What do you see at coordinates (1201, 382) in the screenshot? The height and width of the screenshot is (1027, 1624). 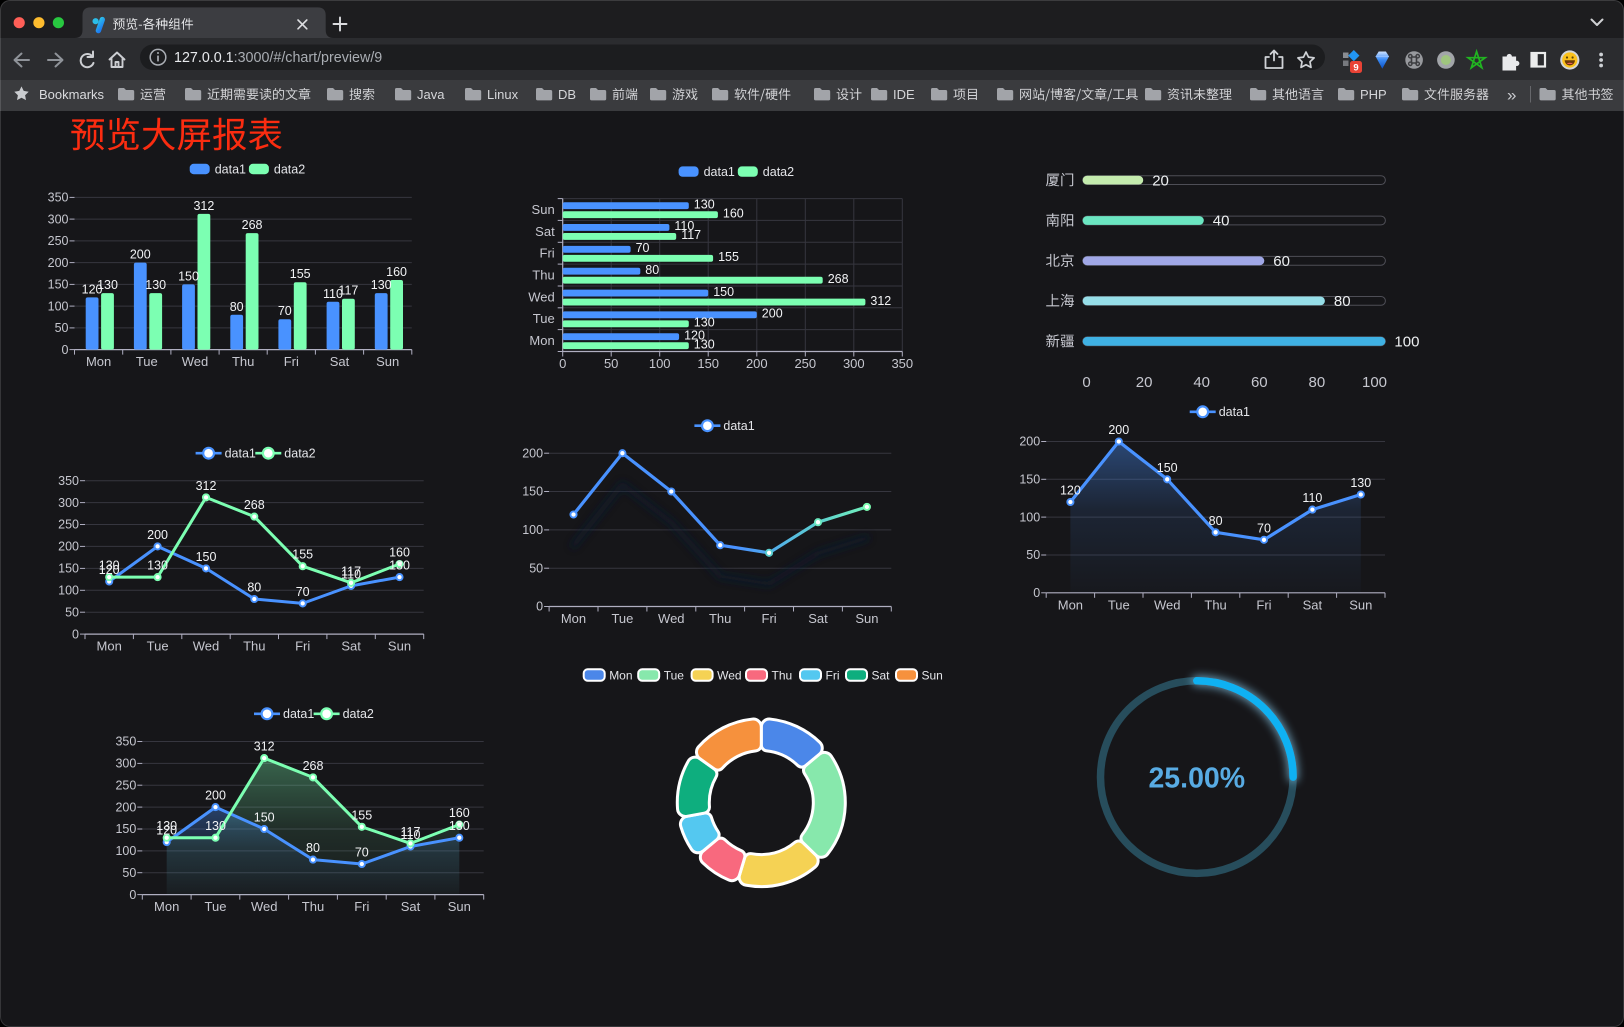 I see `svg-text: 40` at bounding box center [1201, 382].